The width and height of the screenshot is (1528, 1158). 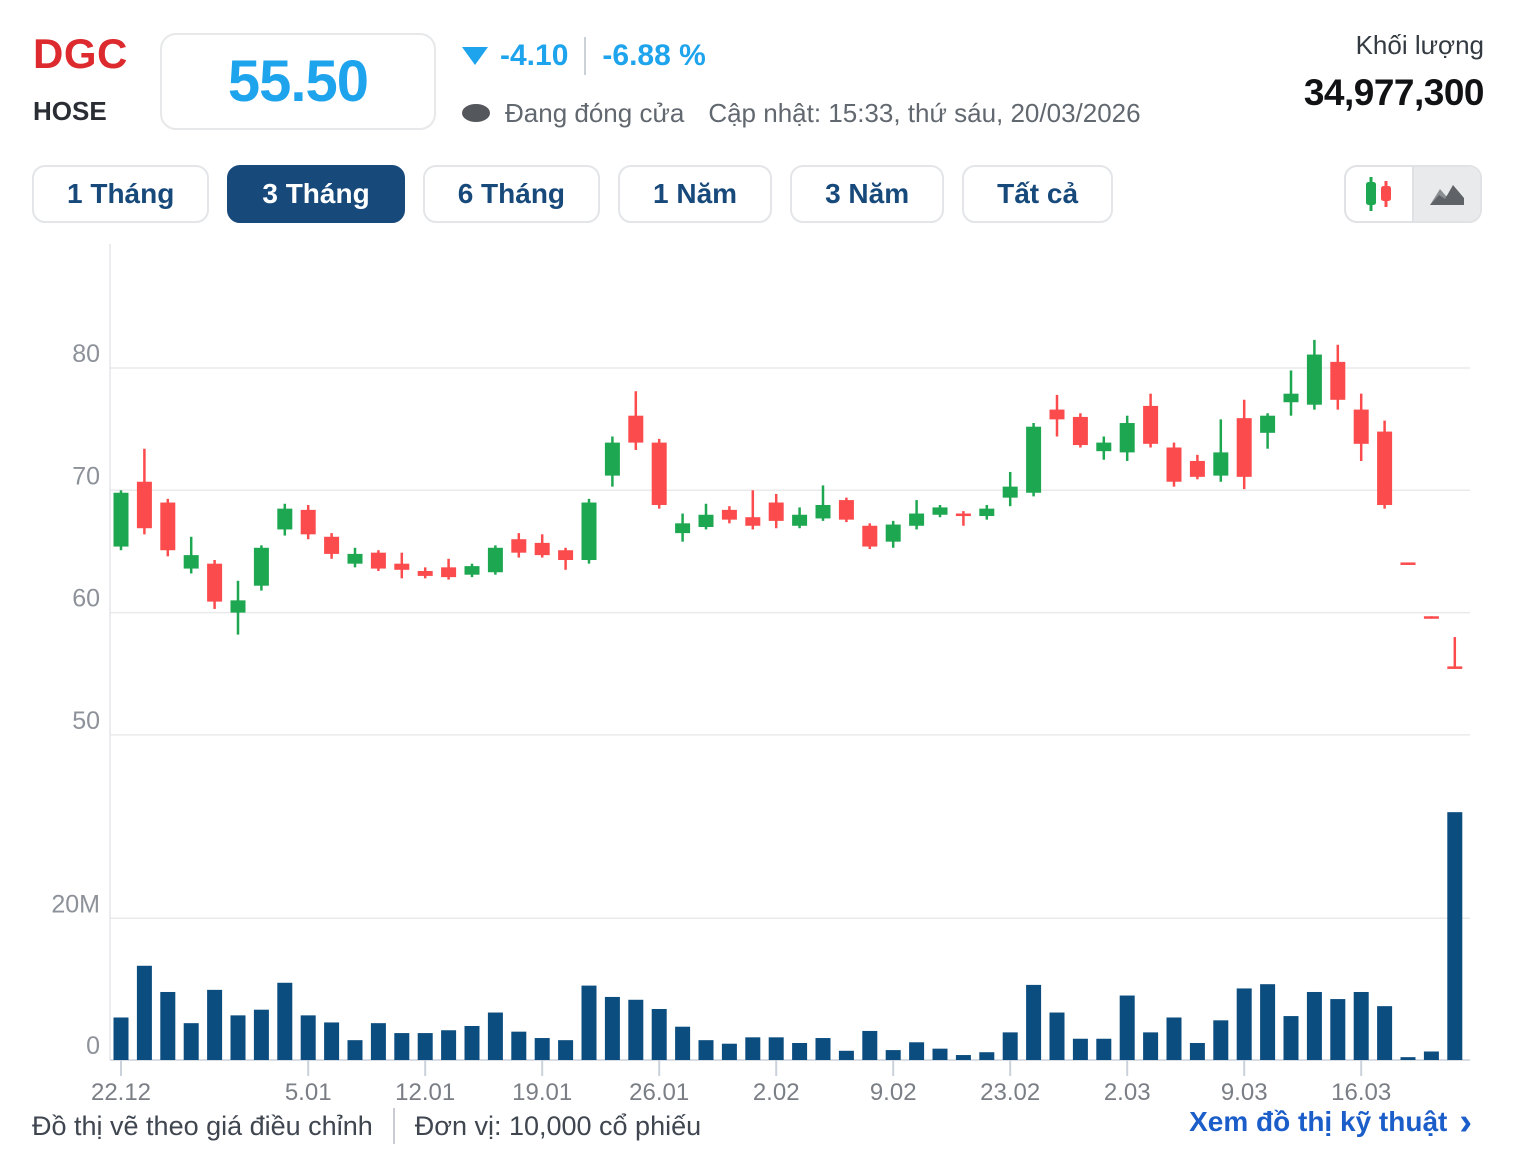 I want to click on unit-note: Đơn vị: 10,000 cổ phiếu, so click(x=558, y=1125).